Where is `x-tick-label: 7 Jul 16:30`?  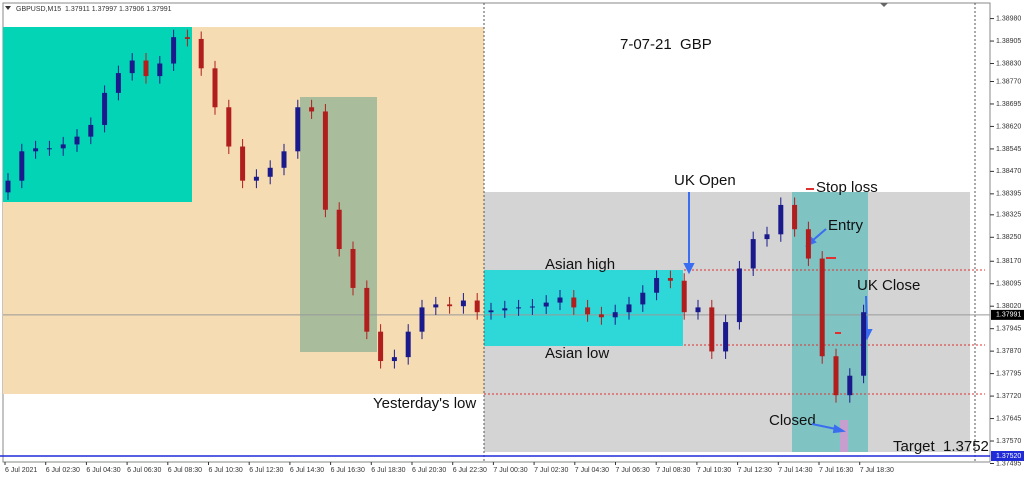
x-tick-label: 7 Jul 16:30 is located at coordinates (836, 470).